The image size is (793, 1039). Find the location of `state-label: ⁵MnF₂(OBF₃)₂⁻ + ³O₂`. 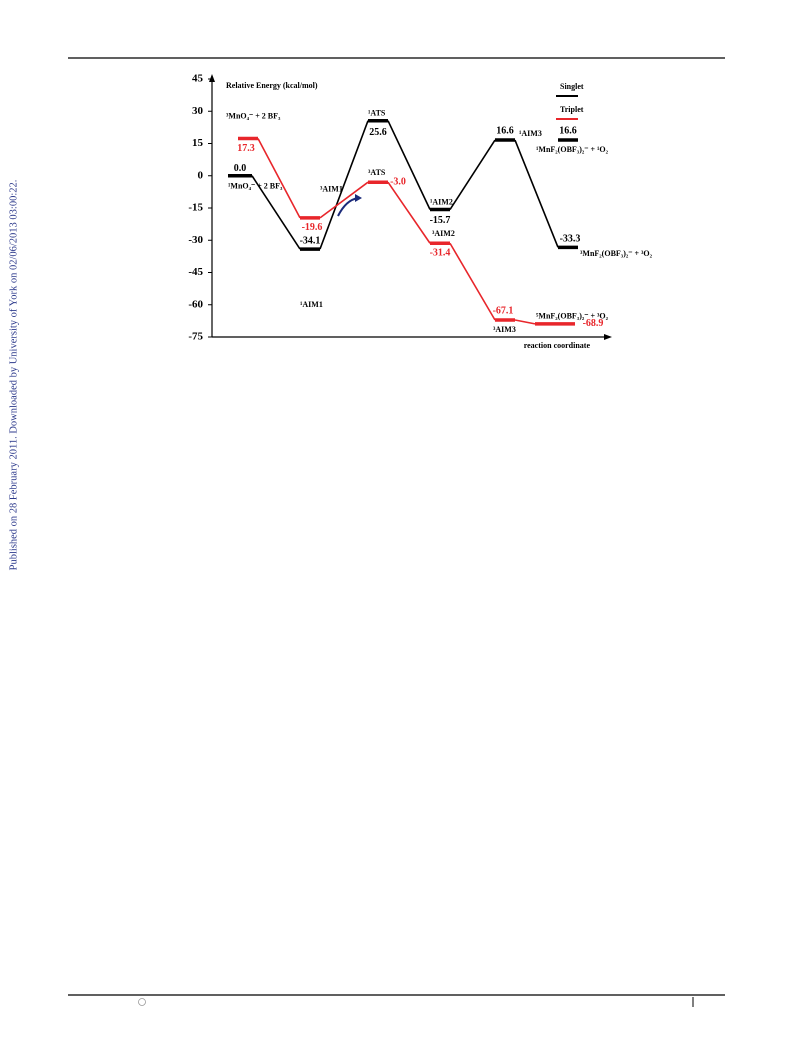

state-label: ⁵MnF₂(OBF₃)₂⁻ + ³O₂ is located at coordinates (572, 316).